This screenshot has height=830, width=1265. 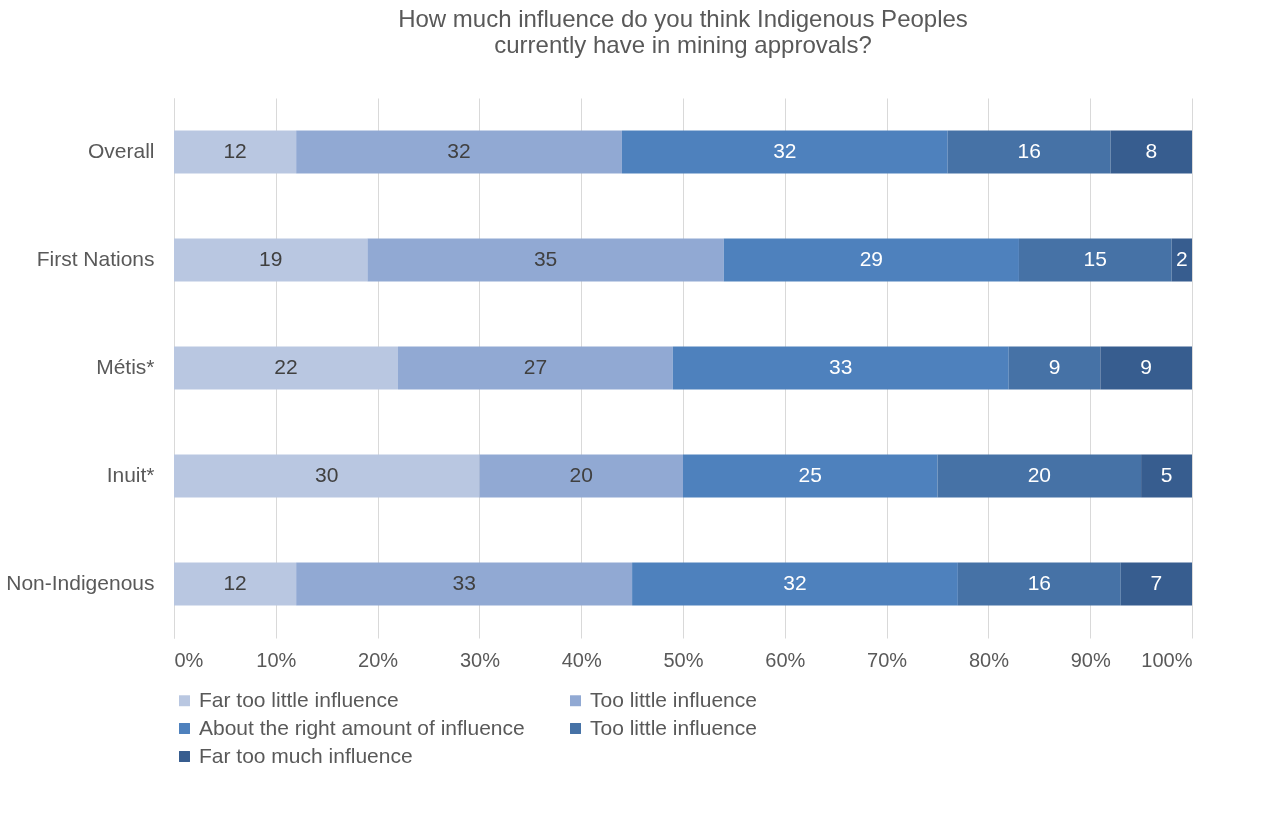 I want to click on legend-label: About the right amount of influence, so click(x=362, y=727).